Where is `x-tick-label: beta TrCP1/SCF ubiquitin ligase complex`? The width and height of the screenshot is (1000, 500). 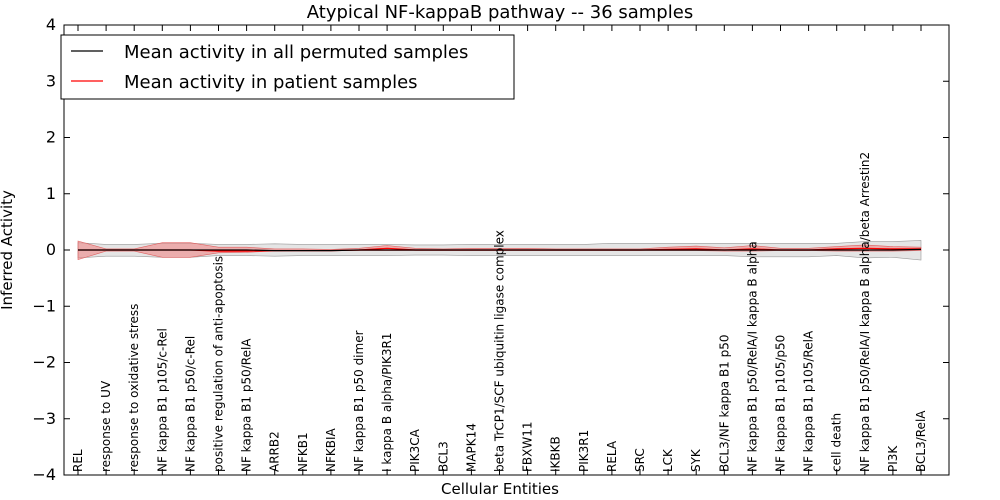 x-tick-label: beta TrCP1/SCF ubiquitin ligase complex is located at coordinates (500, 351).